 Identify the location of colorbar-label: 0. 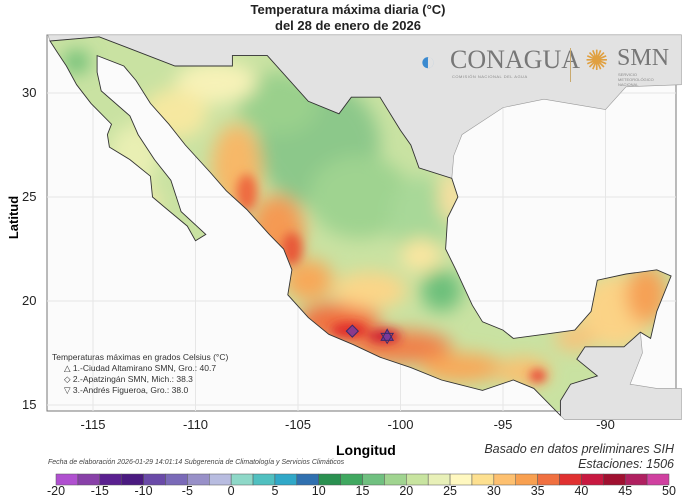
(231, 491).